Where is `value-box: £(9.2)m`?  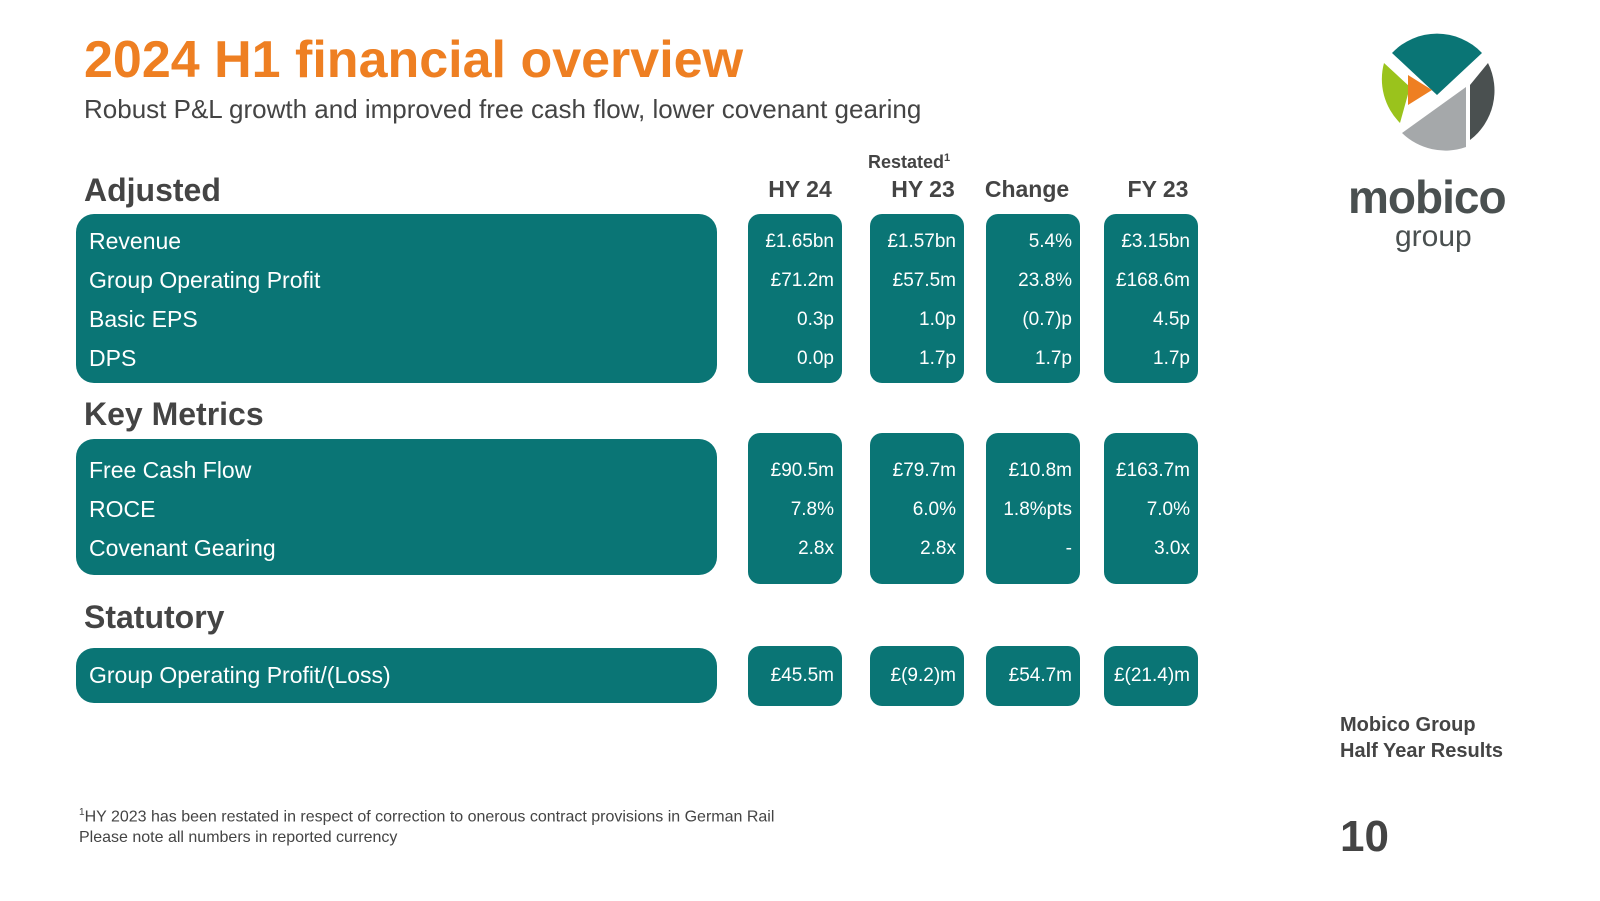 value-box: £(9.2)m is located at coordinates (917, 676).